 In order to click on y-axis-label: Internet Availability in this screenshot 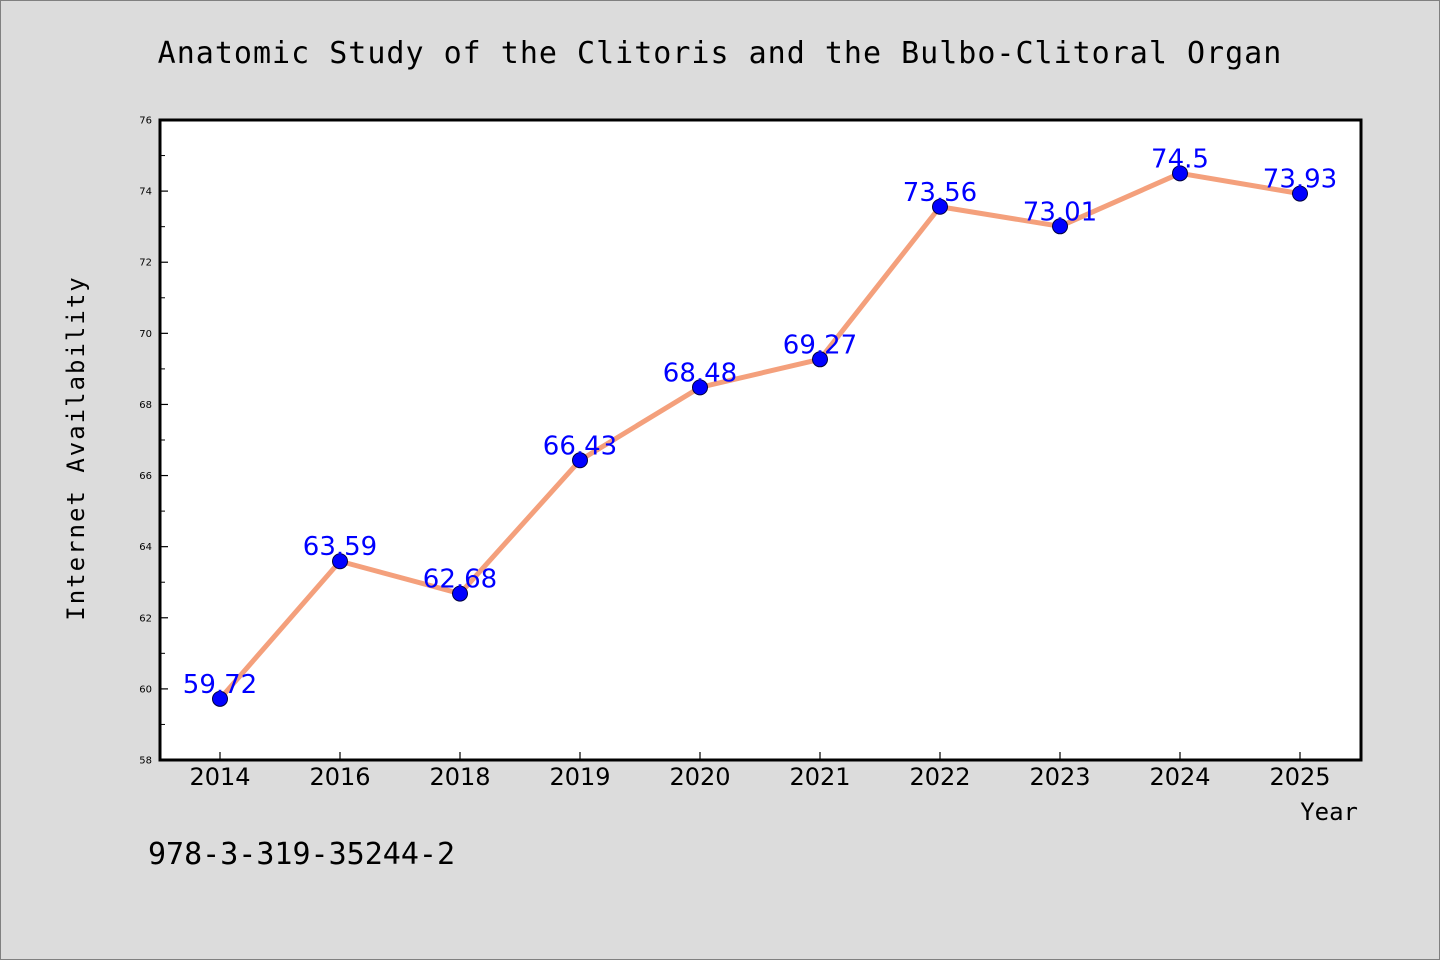, I will do `click(76, 447)`.